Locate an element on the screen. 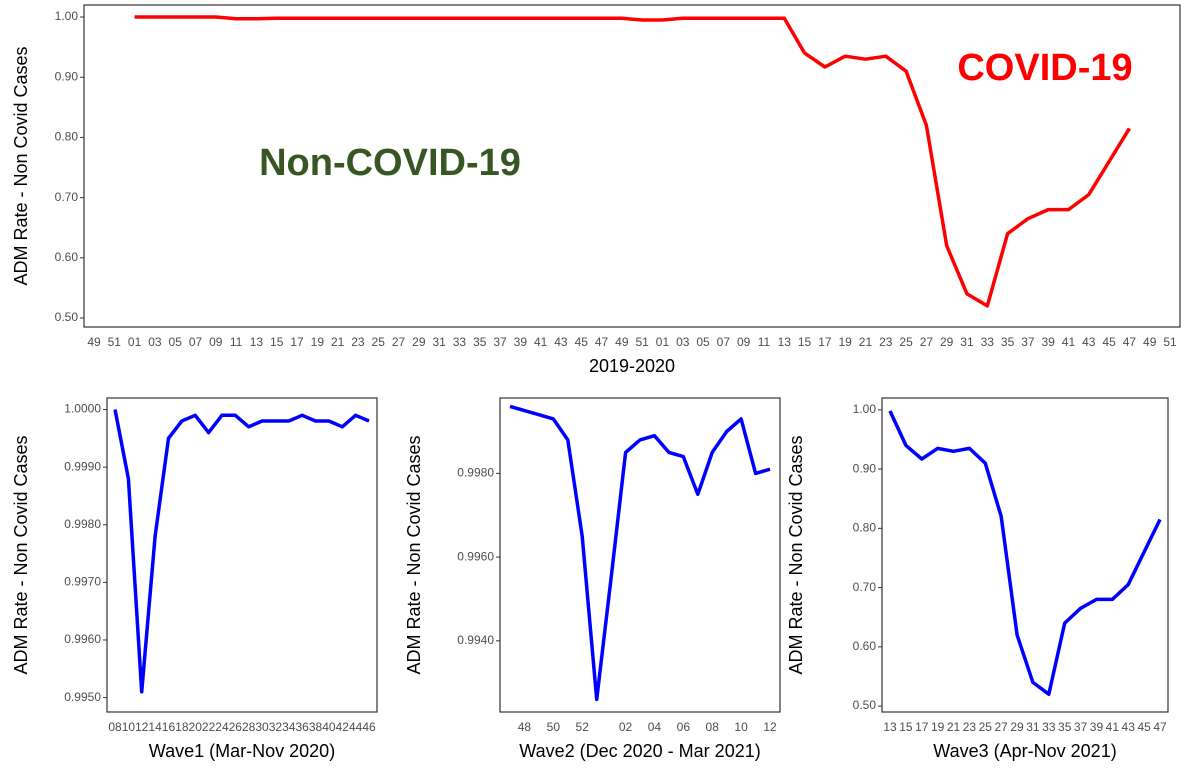  x-tick-label: 26 is located at coordinates (236, 727).